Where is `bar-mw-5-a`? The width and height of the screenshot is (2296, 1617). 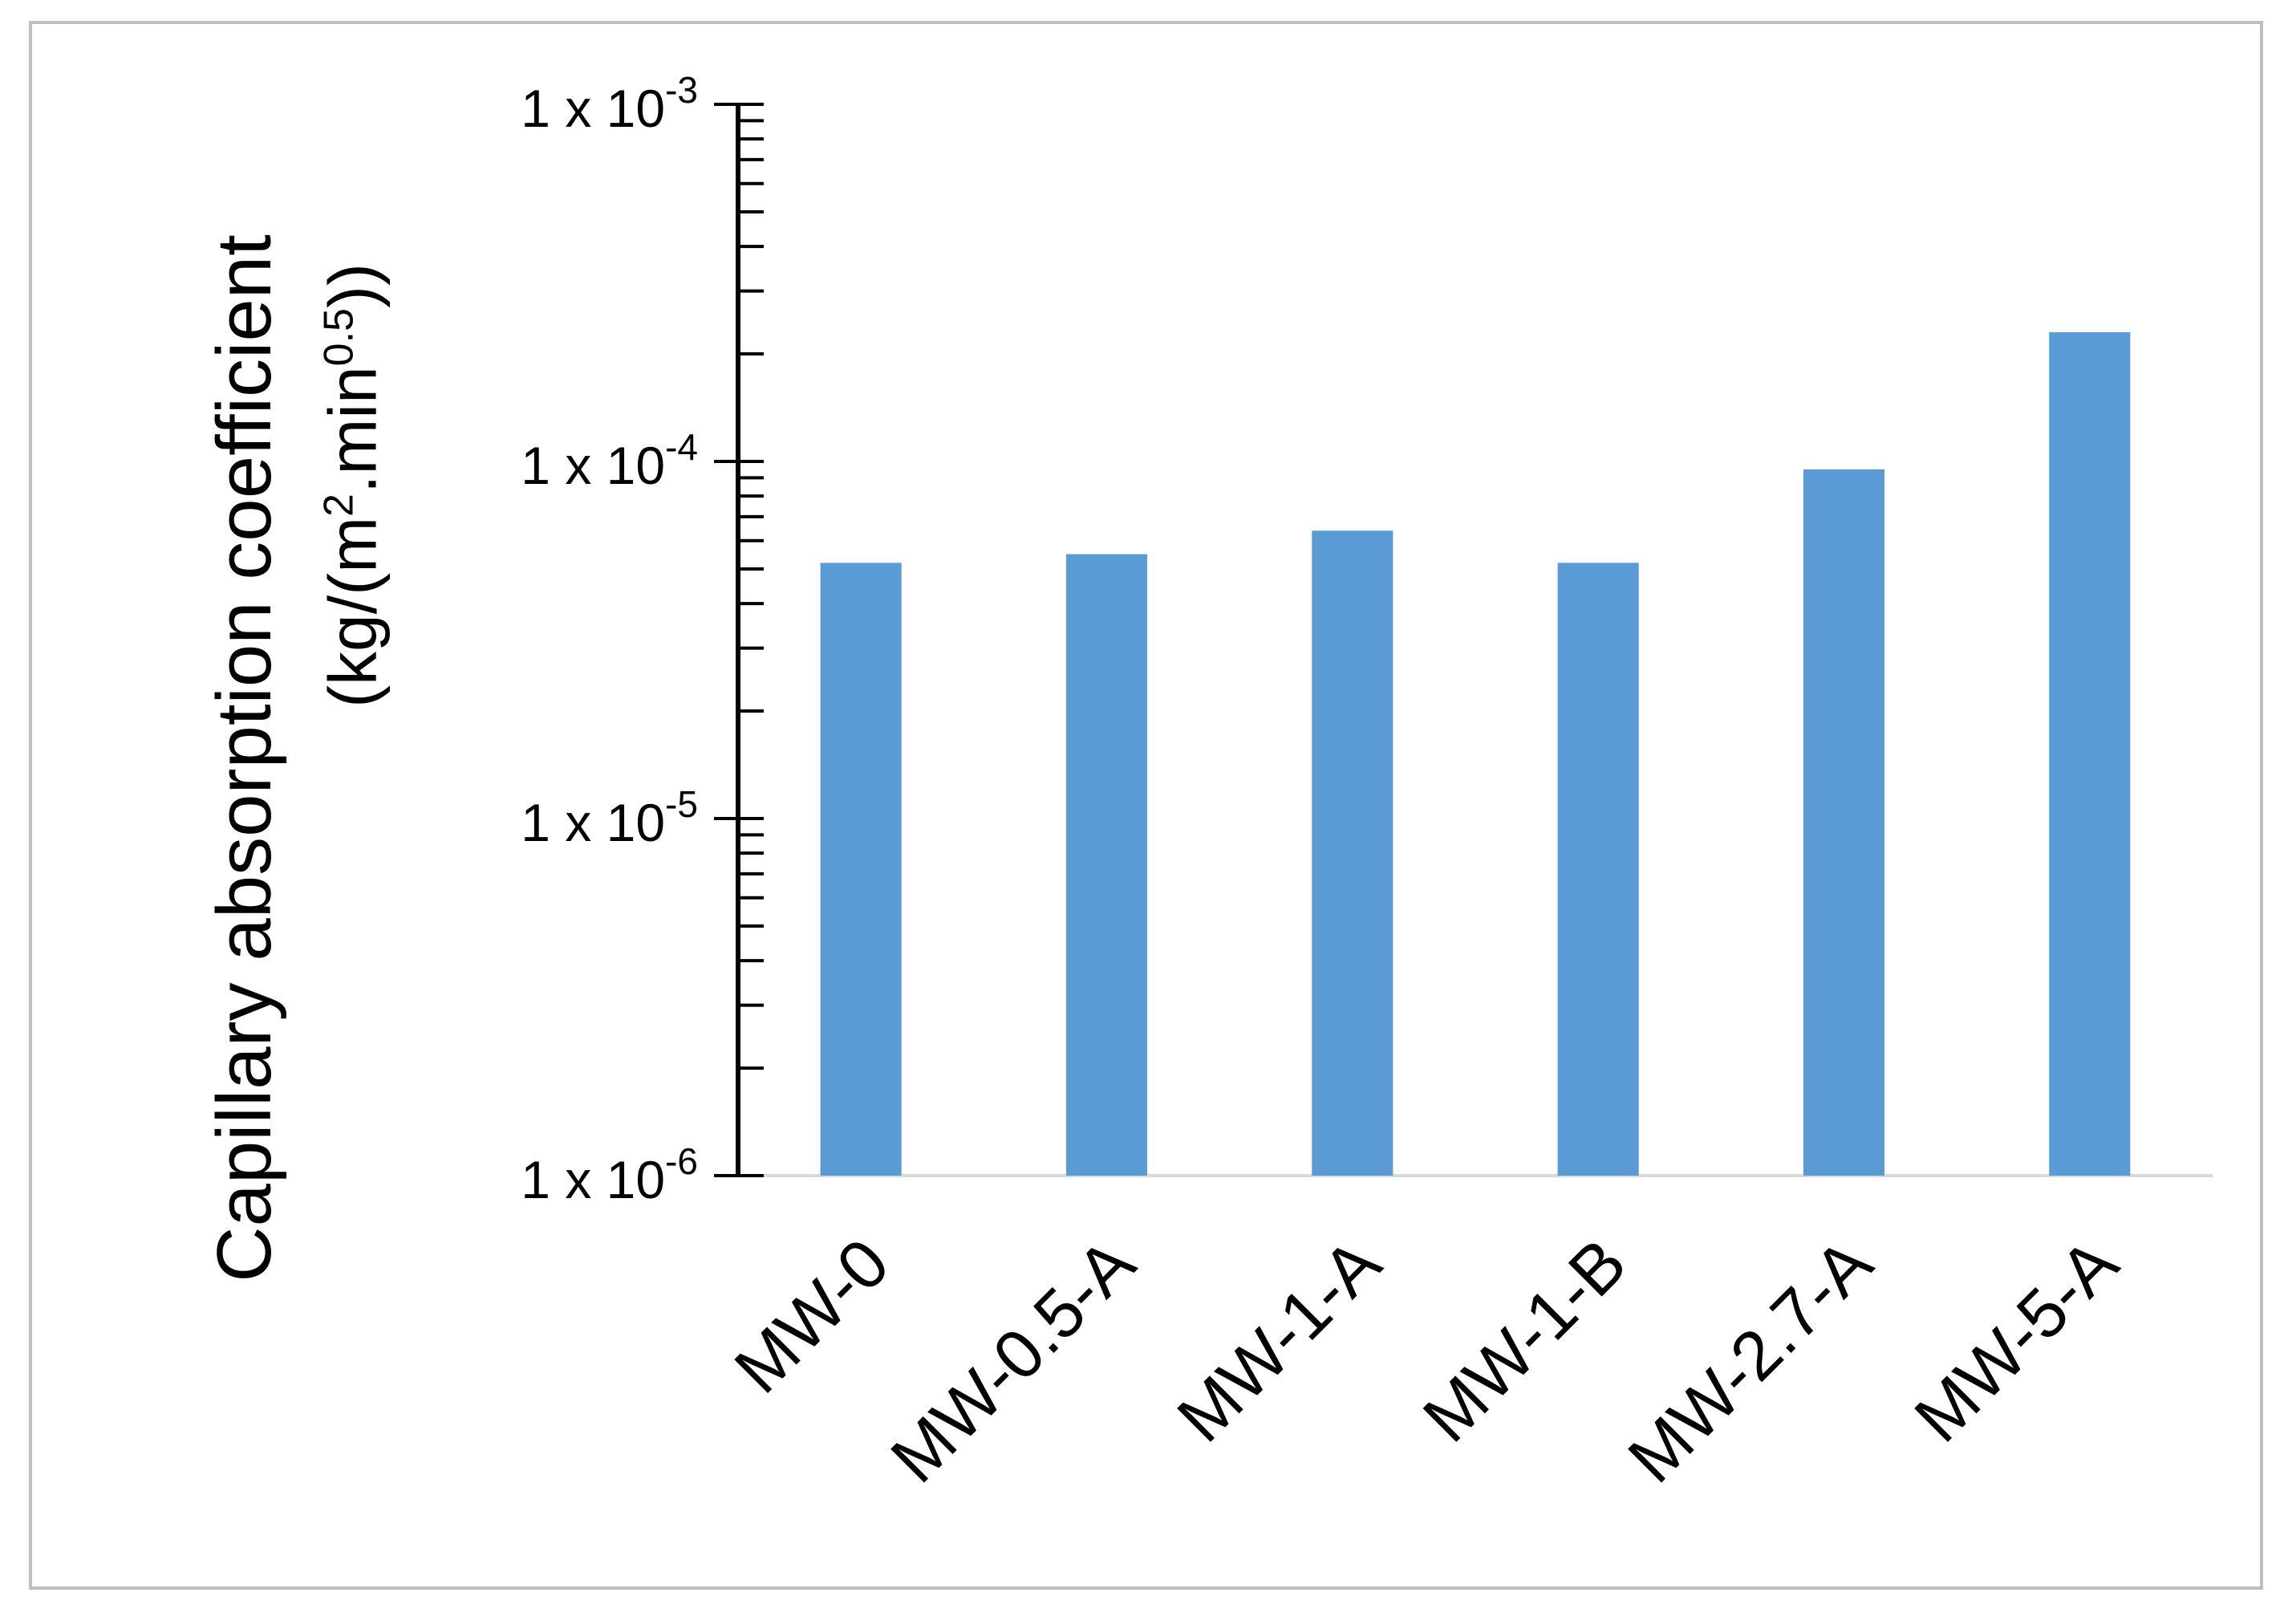 bar-mw-5-a is located at coordinates (2090, 754).